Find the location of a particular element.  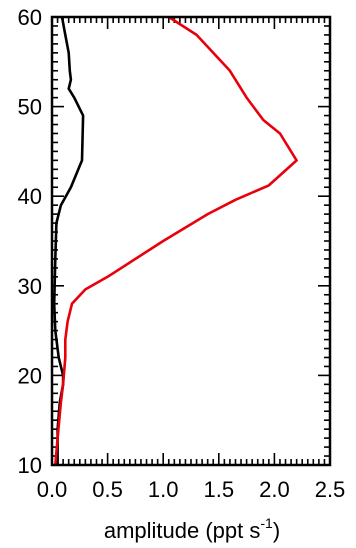

x-tick-label: 1.0 is located at coordinates (163, 489).